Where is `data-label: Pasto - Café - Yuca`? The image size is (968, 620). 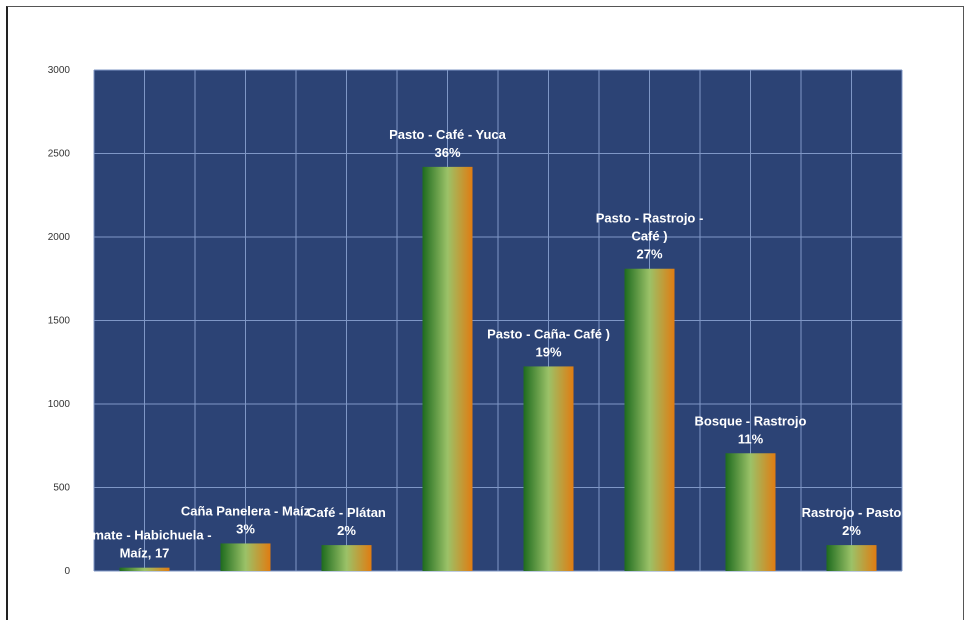
data-label: Pasto - Café - Yuca is located at coordinates (448, 134).